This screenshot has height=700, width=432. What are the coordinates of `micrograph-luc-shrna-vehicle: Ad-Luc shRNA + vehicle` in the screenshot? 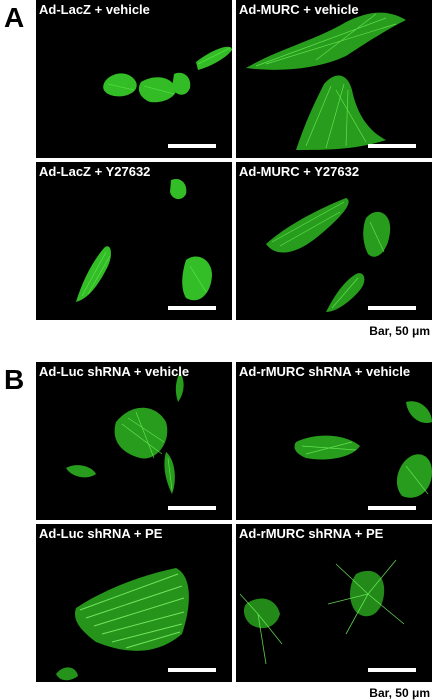 It's located at (134, 441).